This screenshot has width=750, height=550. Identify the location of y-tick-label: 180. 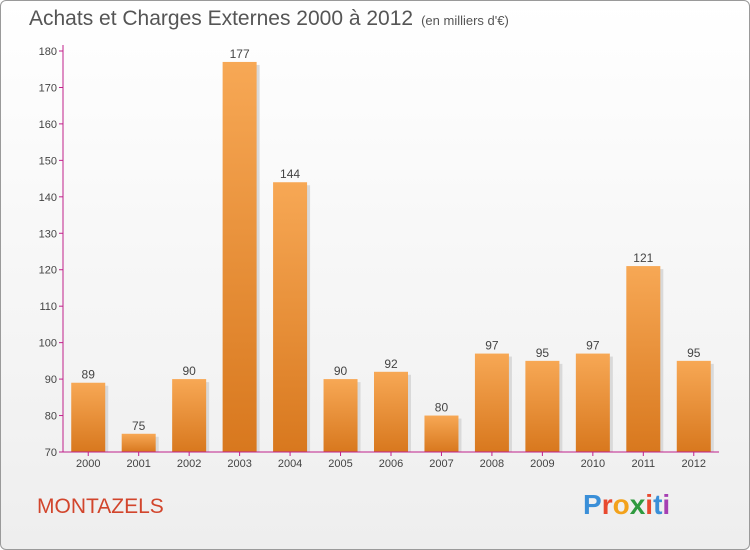
(48, 52).